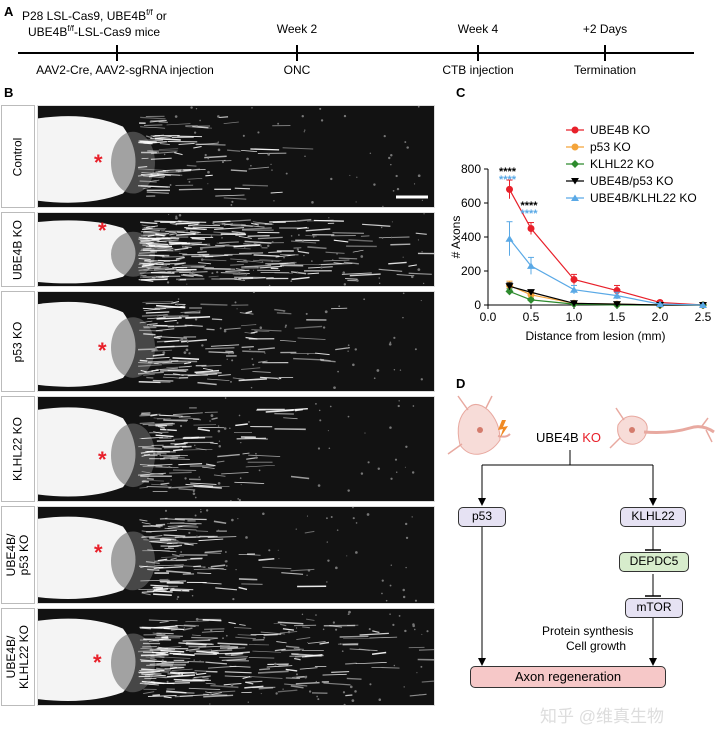 This screenshot has width=720, height=736. I want to click on protein-synthesis-note: Protein synthesis, so click(588, 631).